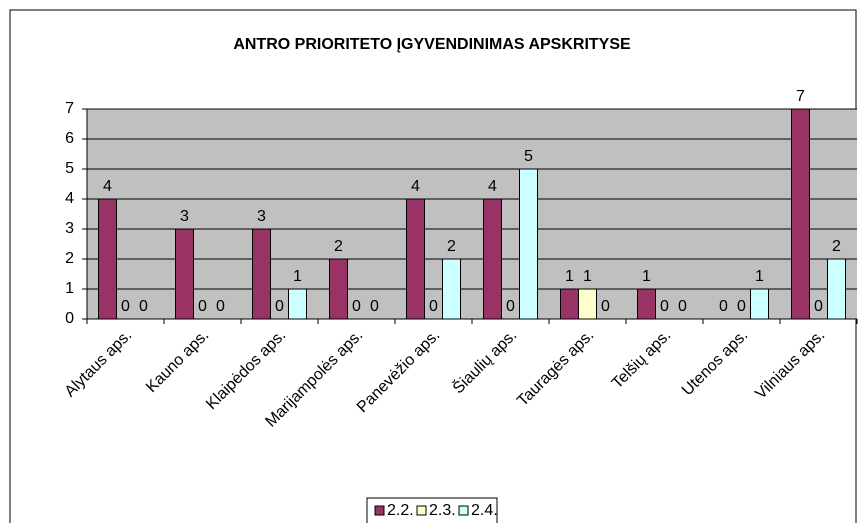 The image size is (864, 523). What do you see at coordinates (69, 228) in the screenshot?
I see `y-tick-label: 3` at bounding box center [69, 228].